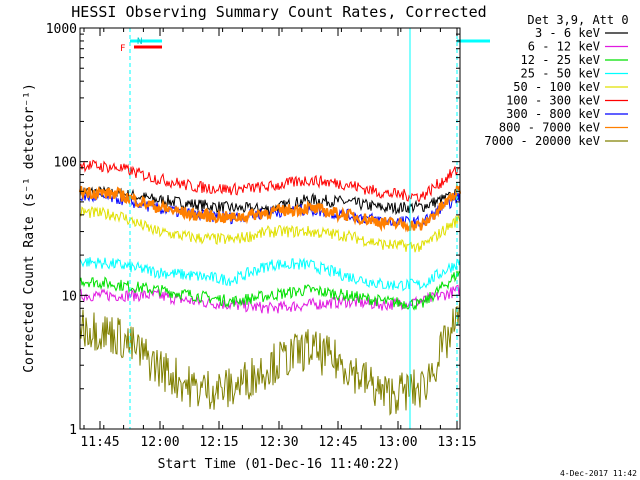 This screenshot has height=480, width=640. Describe the element at coordinates (159, 442) in the screenshot. I see `x-tick-label: 12:00` at that location.